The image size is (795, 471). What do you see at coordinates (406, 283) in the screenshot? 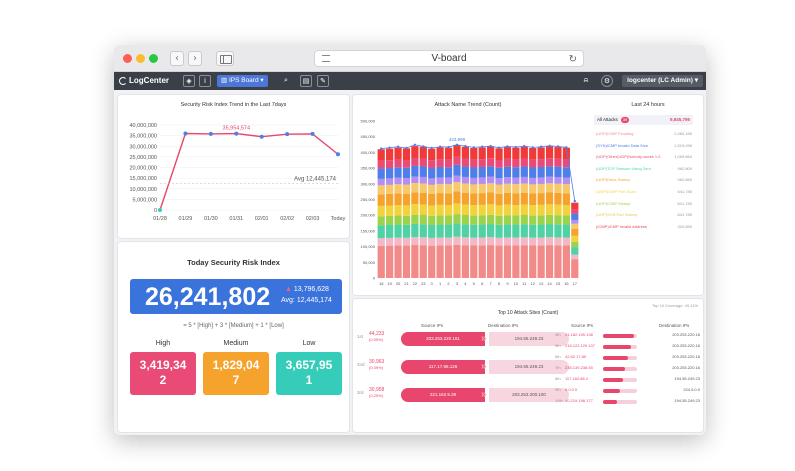
I see `x-tick-label: 21` at bounding box center [406, 283].